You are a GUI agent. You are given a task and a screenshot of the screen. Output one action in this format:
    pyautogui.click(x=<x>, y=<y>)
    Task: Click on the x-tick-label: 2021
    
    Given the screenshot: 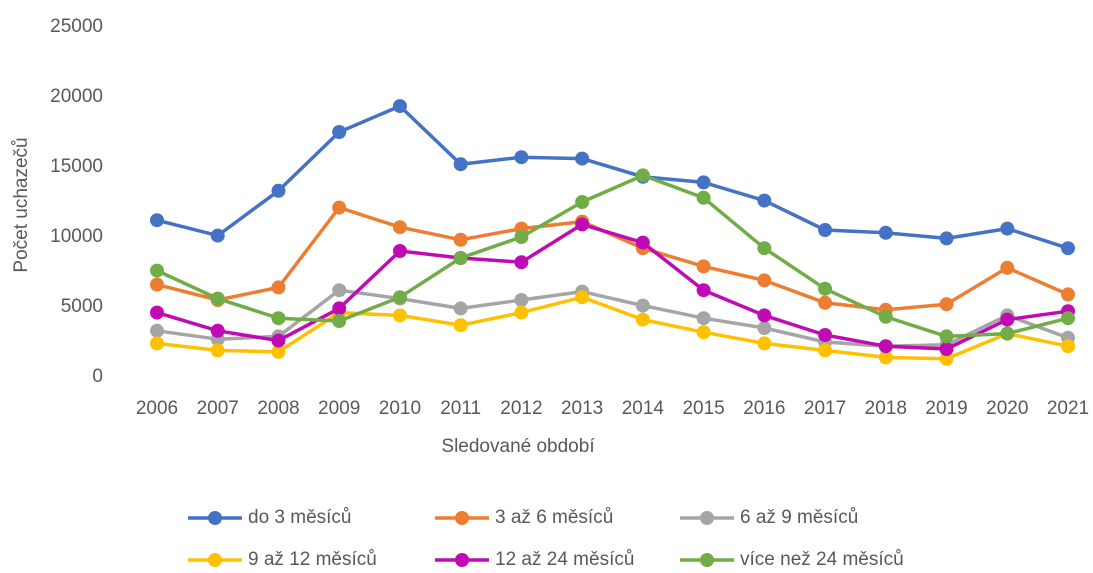 What is the action you would take?
    pyautogui.click(x=1068, y=408)
    